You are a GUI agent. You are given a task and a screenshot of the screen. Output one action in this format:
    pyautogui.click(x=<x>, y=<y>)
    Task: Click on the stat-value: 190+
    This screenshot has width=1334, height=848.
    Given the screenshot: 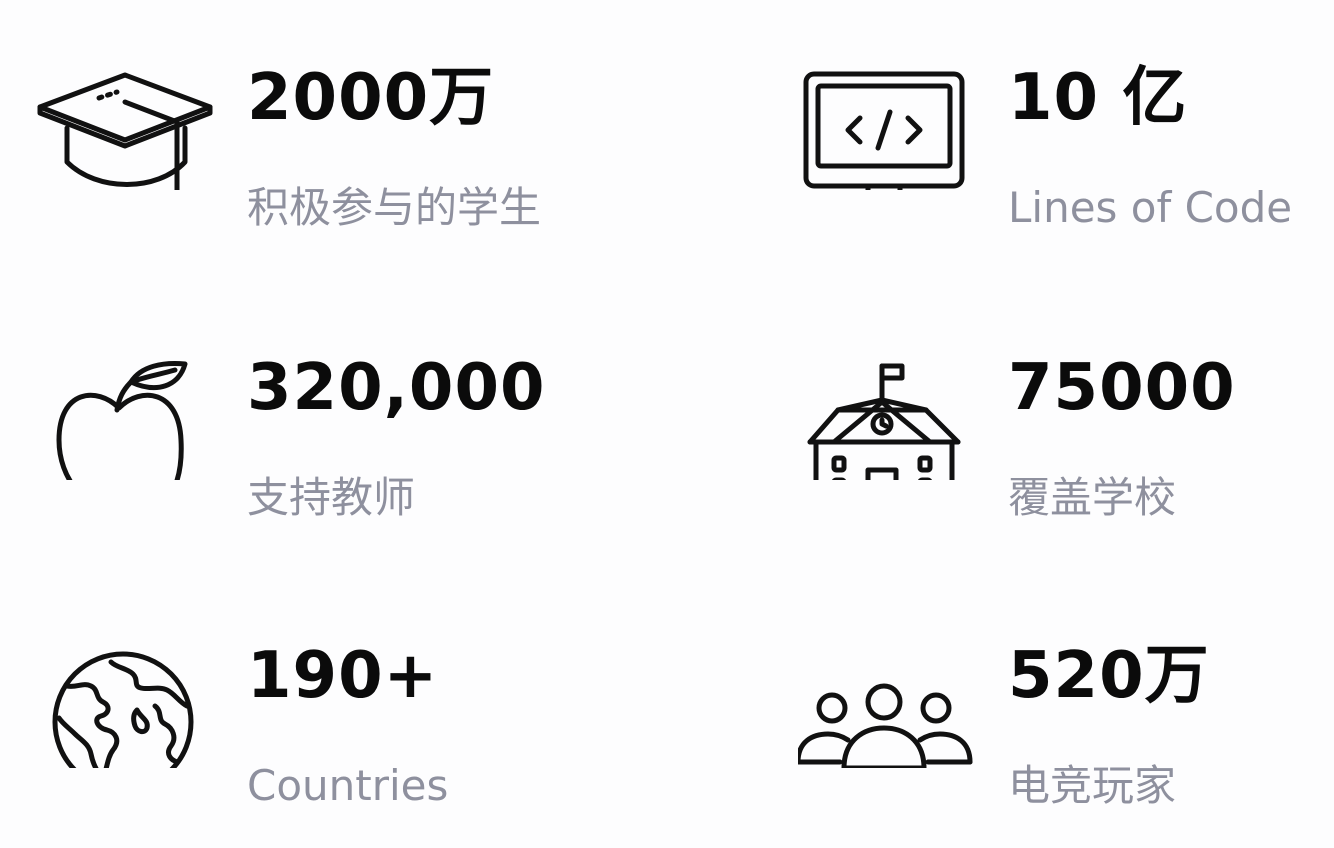 What is the action you would take?
    pyautogui.click(x=343, y=676)
    